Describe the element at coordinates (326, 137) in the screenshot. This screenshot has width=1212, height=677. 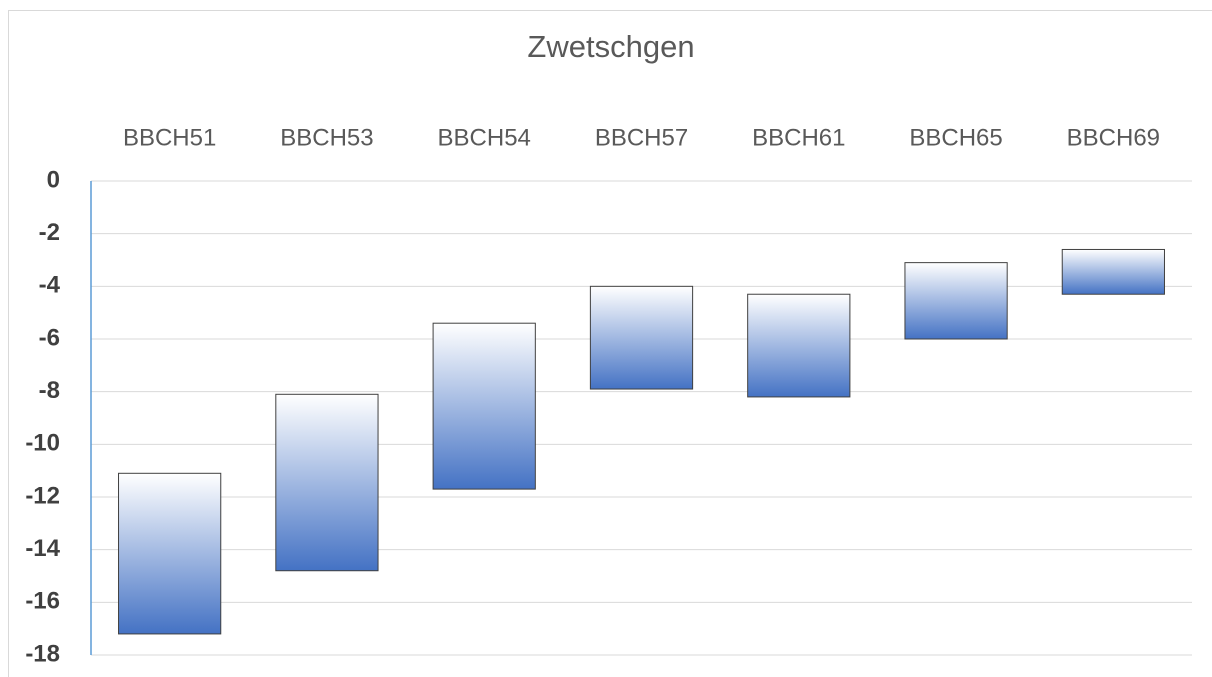
I see `x-tick-label: BBCH53` at that location.